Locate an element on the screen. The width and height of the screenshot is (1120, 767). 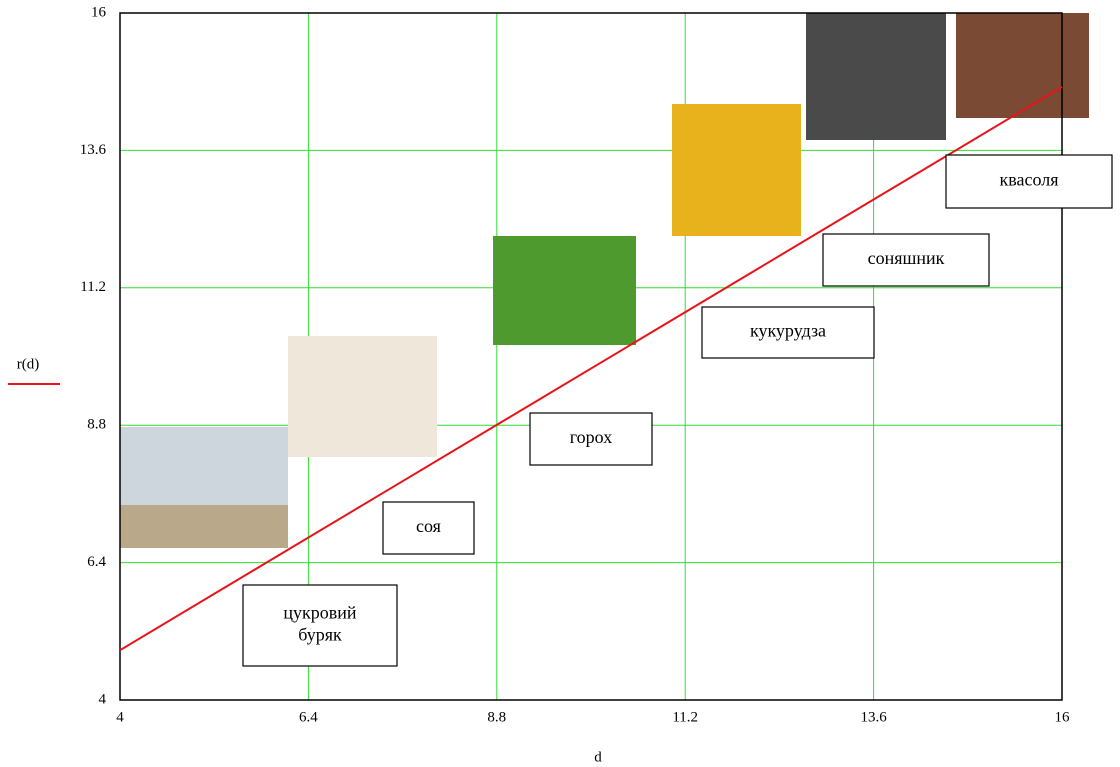
annotation-text: горох is located at coordinates (591, 437).